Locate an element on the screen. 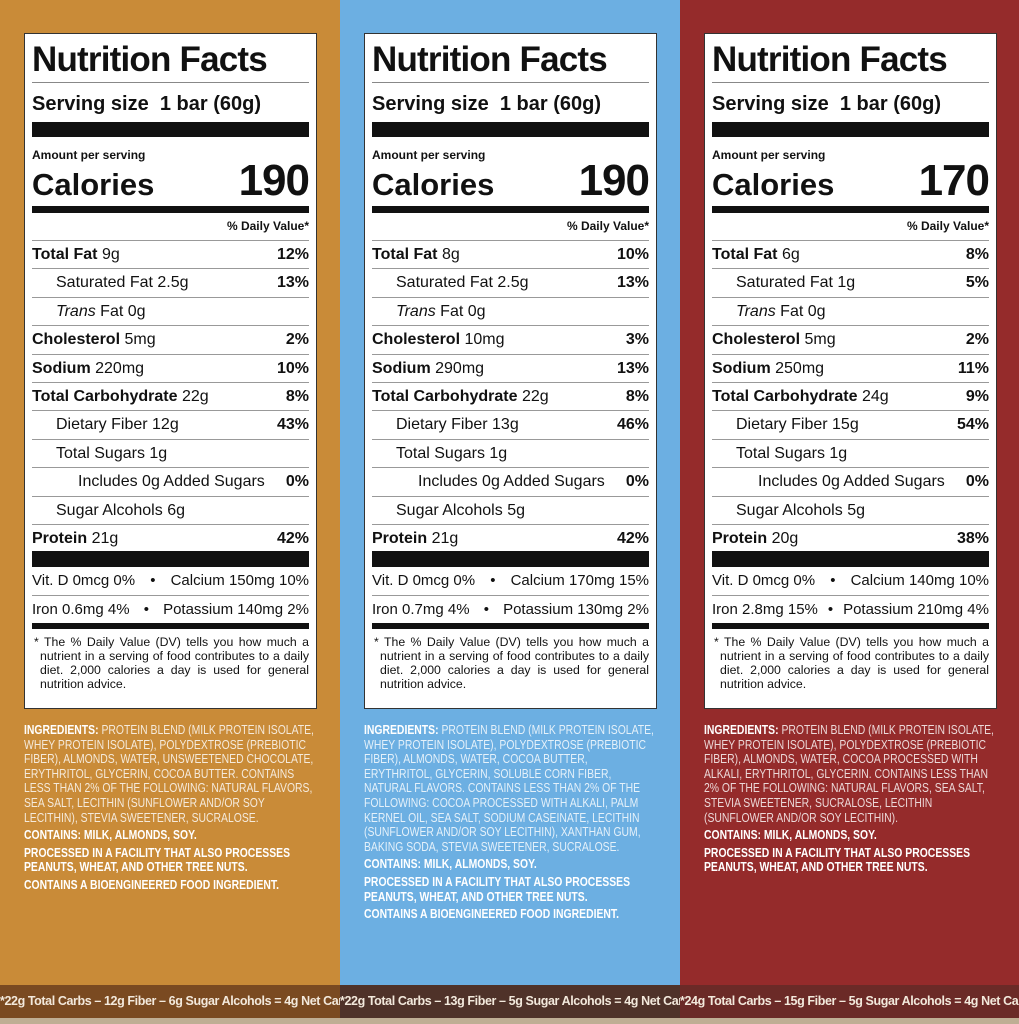  nutrient-name: Sugar Alcohols 6g is located at coordinates (120, 510).